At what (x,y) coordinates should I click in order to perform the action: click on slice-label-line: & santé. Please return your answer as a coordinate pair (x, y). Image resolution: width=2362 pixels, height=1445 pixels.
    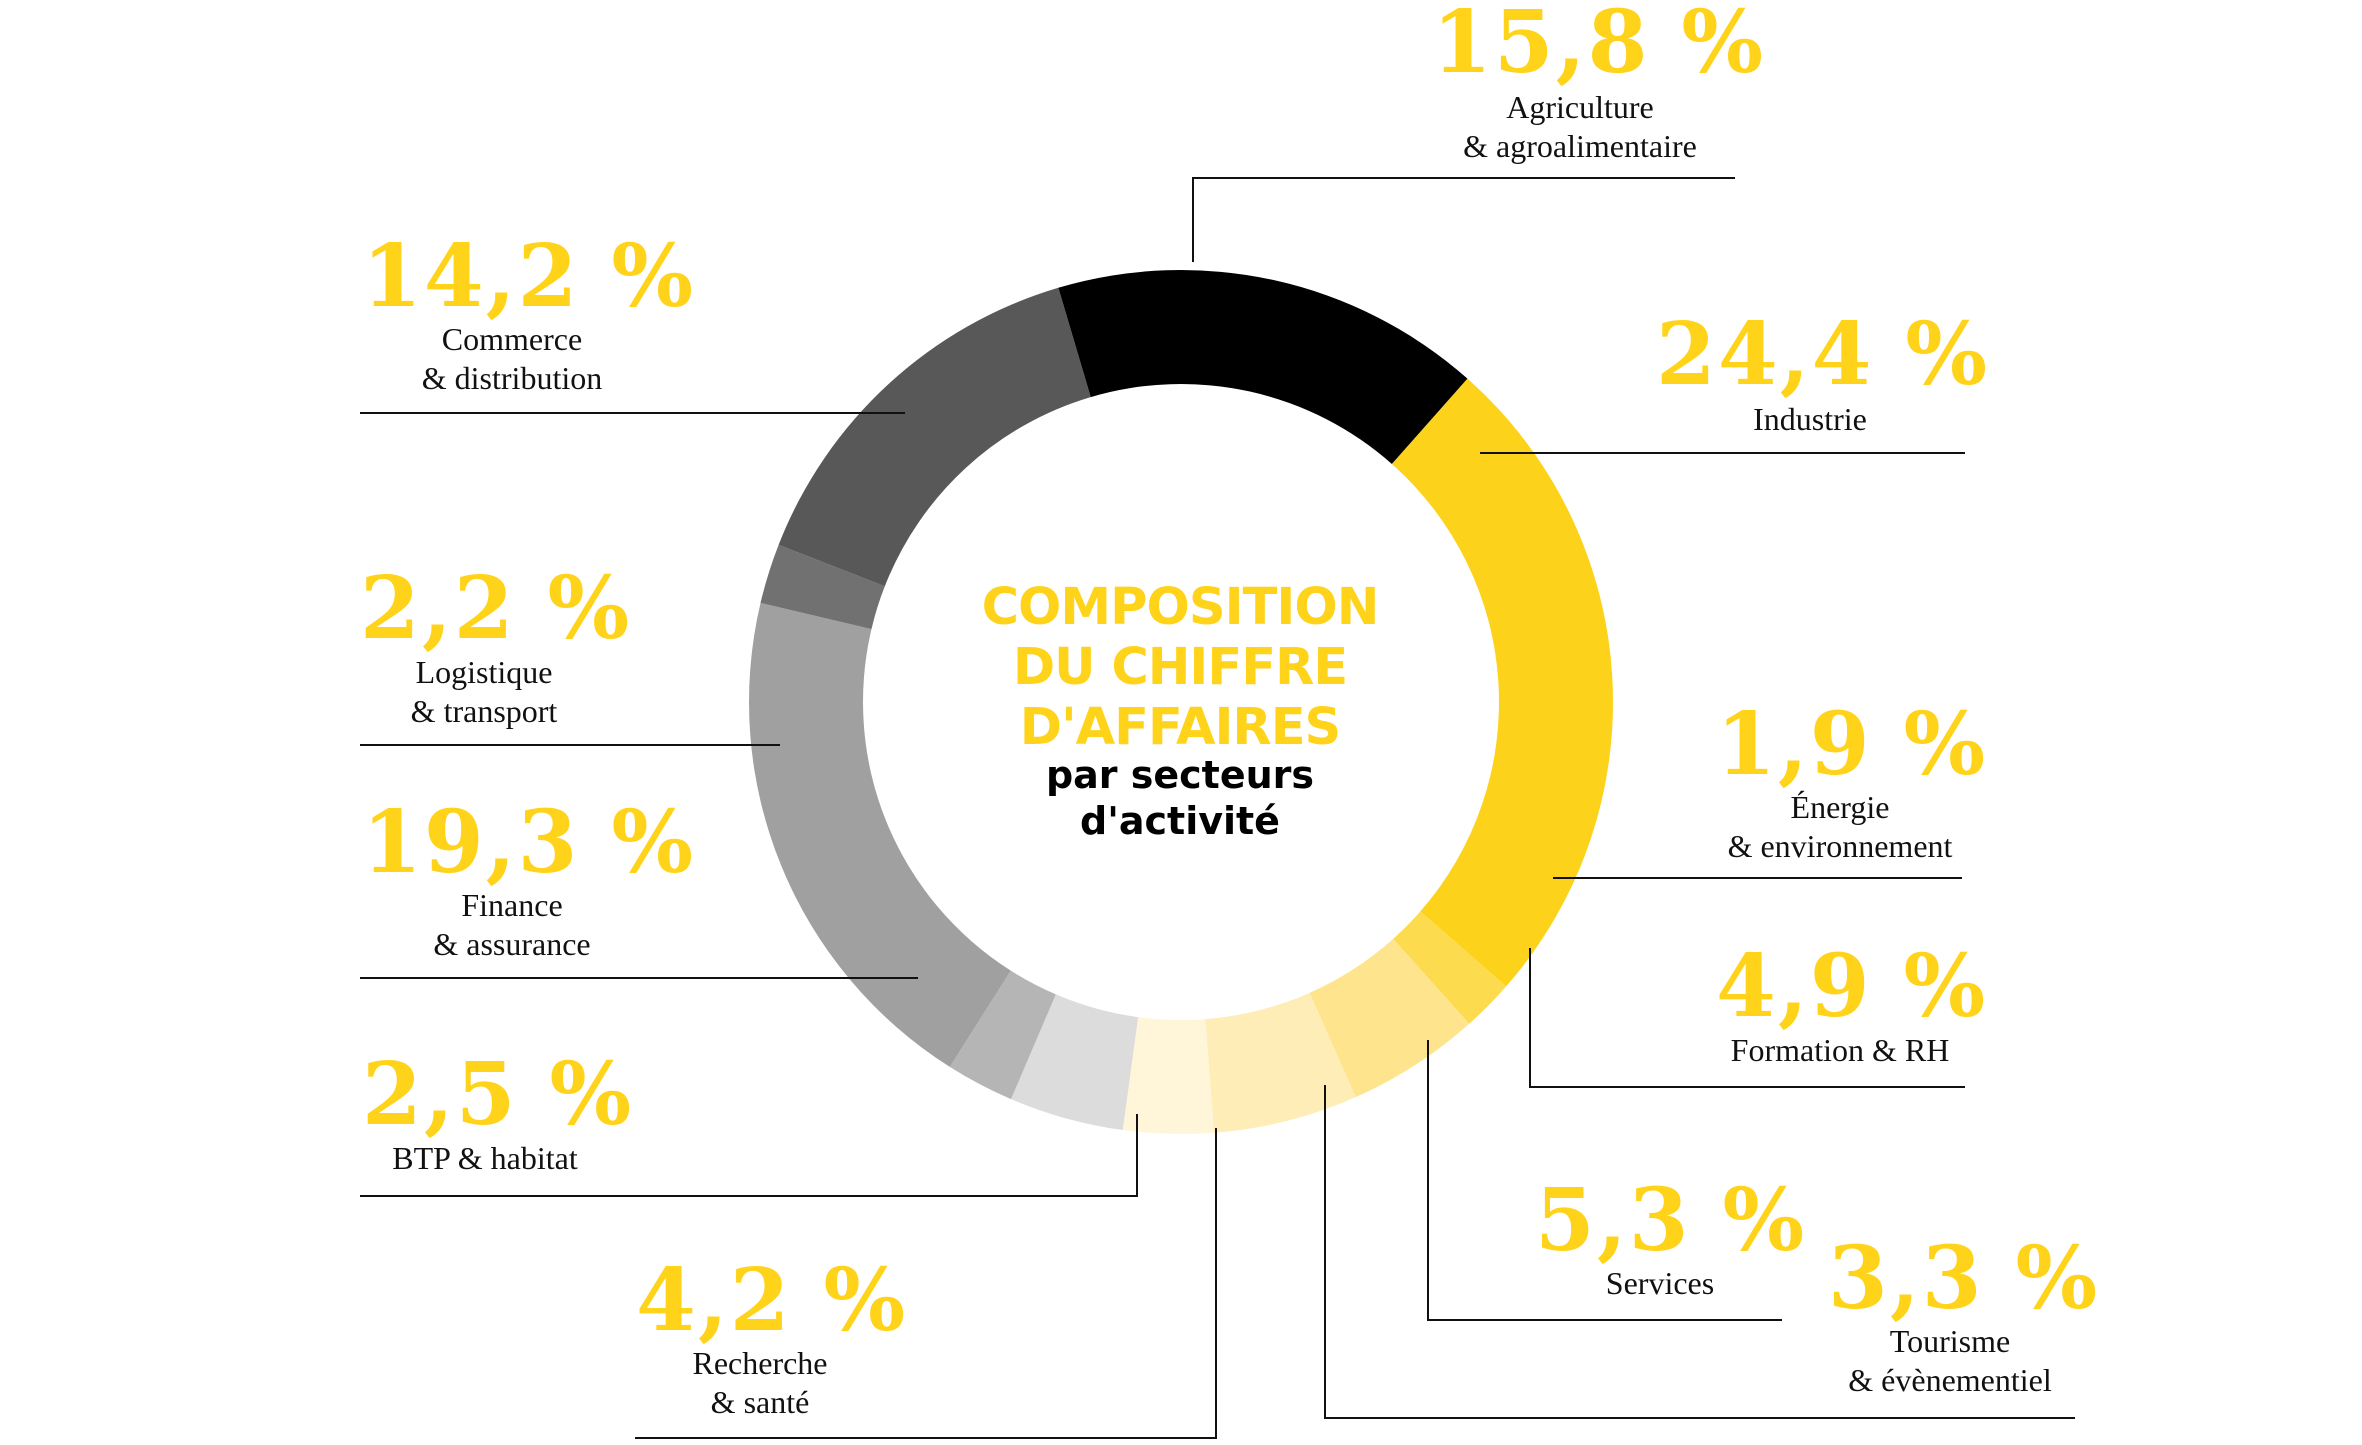
    Looking at the image, I should click on (760, 1402).